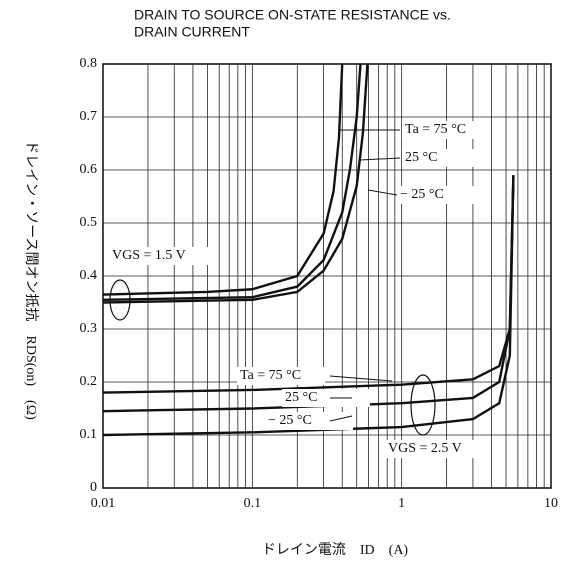 The image size is (572, 566). Describe the element at coordinates (149, 255) in the screenshot. I see `annotation: VGS = 1.5 V` at that location.